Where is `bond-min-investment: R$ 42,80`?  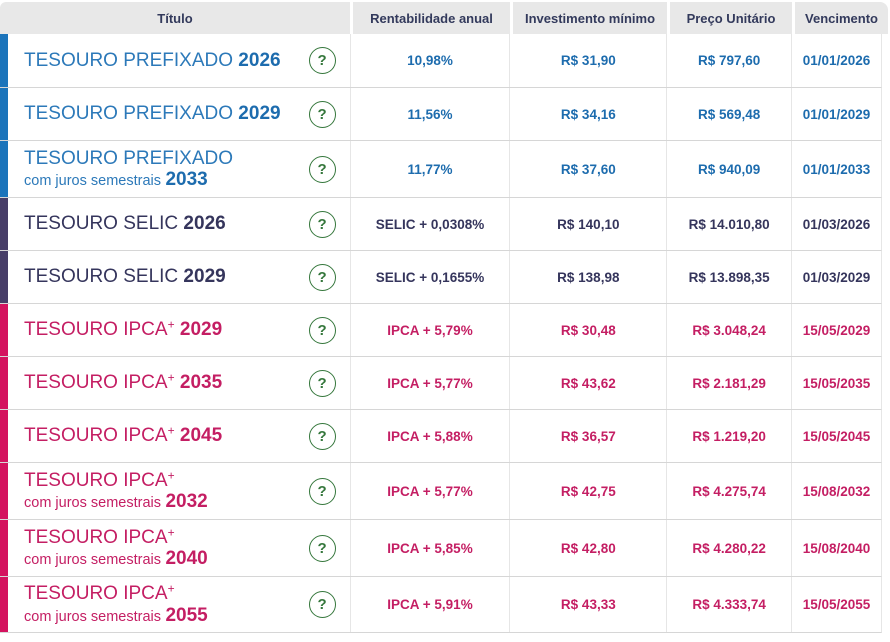
bond-min-investment: R$ 42,80 is located at coordinates (587, 548).